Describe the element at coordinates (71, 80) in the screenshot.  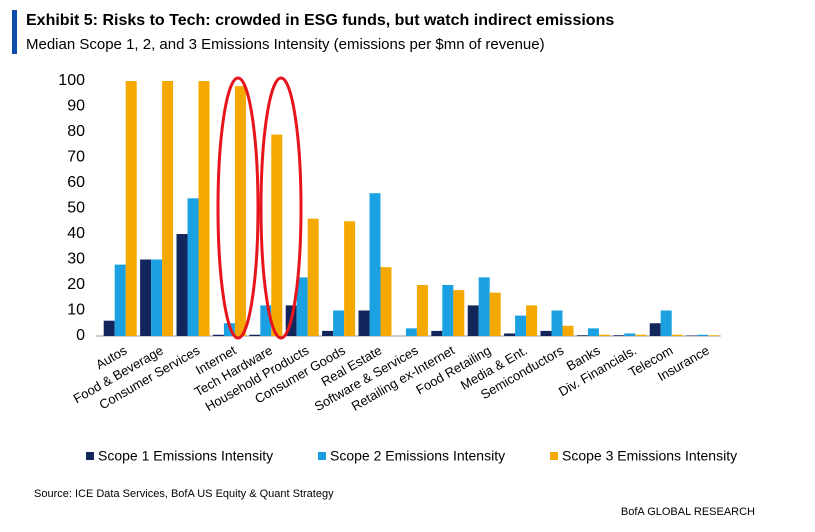
I see `y-tick-label: 100` at that location.